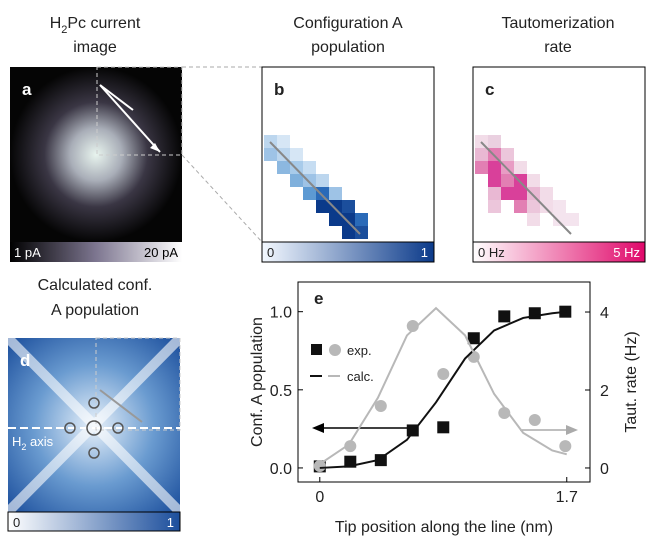 Image resolution: width=646 pixels, height=542 pixels. Describe the element at coordinates (318, 298) in the screenshot. I see `panel-label: e` at that location.